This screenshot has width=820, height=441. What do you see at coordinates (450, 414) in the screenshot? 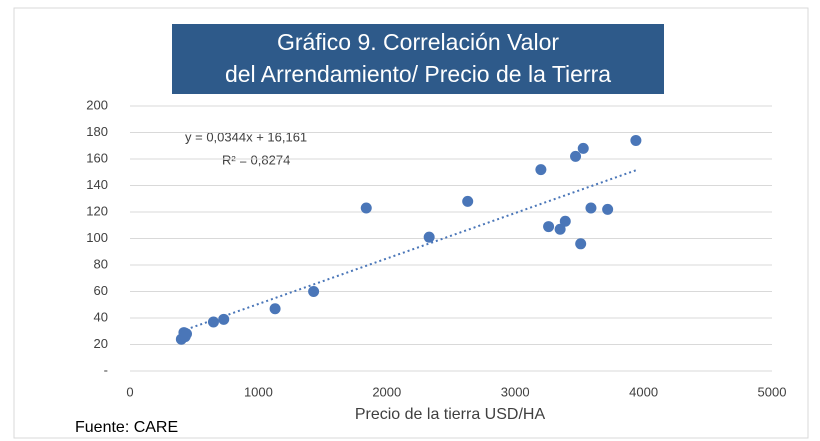
I see `x-axis-label: Precio de la tierra USD/HA` at bounding box center [450, 414].